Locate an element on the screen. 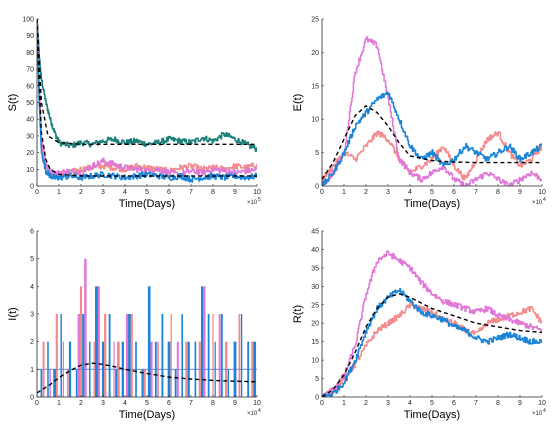 Image resolution: width=553 pixels, height=427 pixels. chart-2-x-tick-label: 9 is located at coordinates (235, 403).